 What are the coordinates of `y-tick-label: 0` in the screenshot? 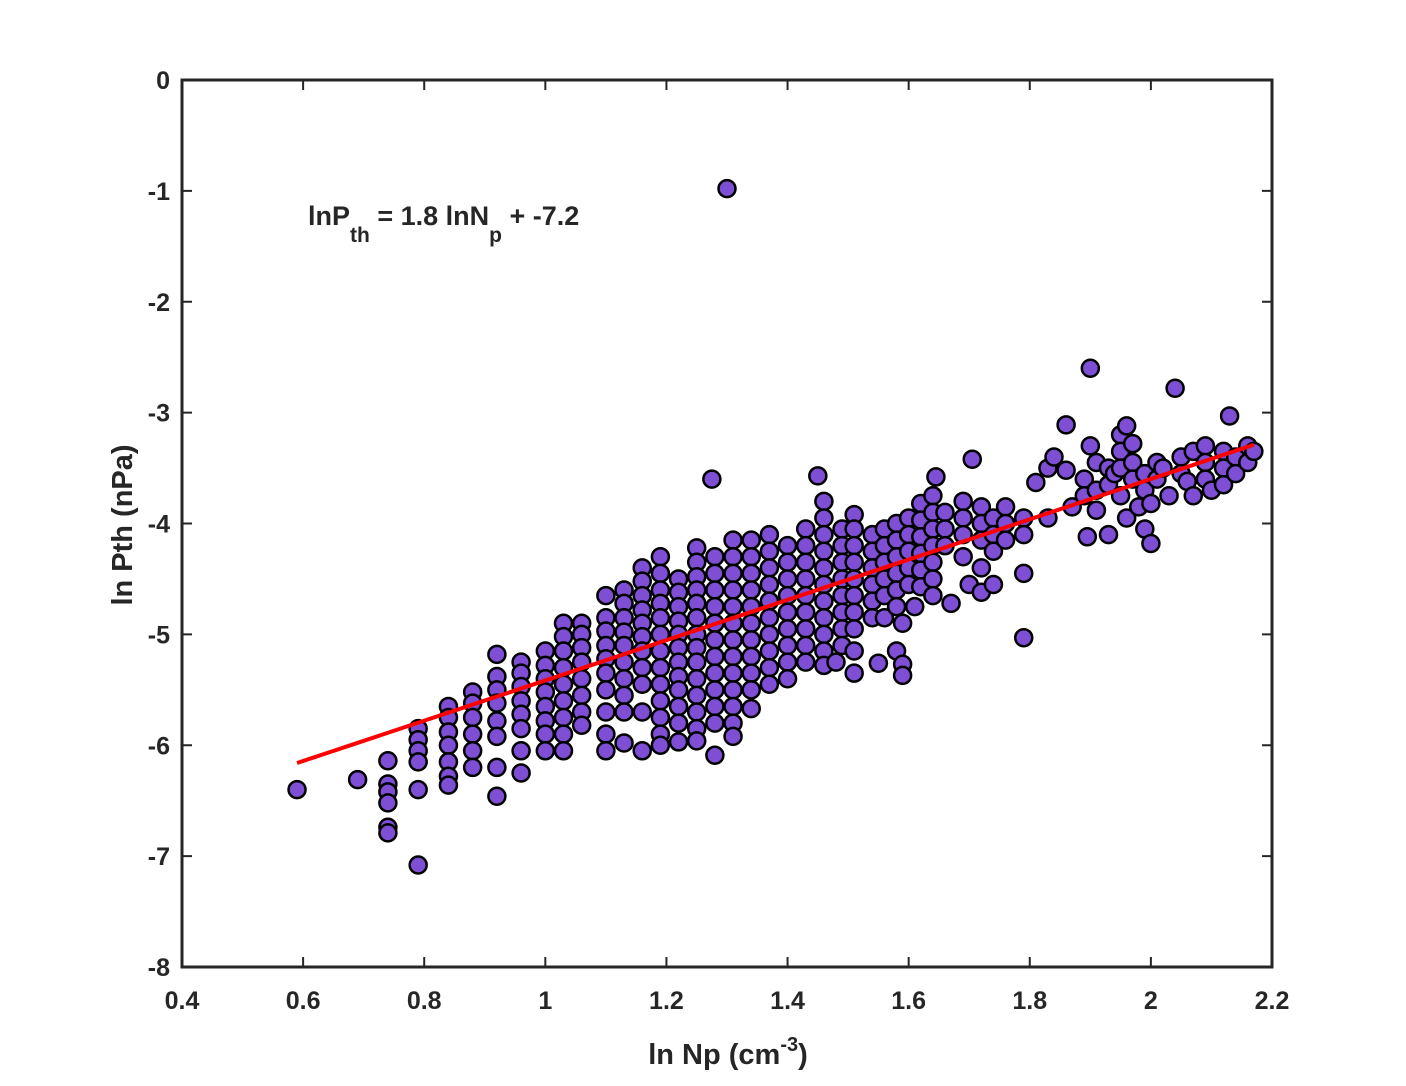 It's located at (163, 81).